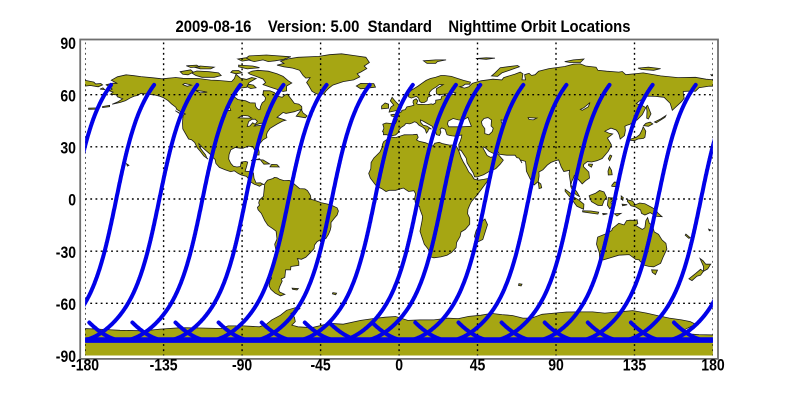 This screenshot has width=800, height=400. I want to click on svg-text: -135, so click(164, 366).